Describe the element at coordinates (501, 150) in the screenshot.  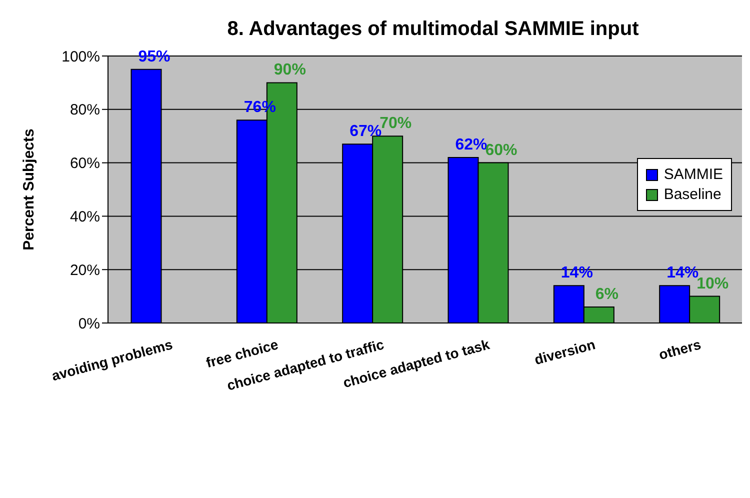
I see `data-label: 60%` at that location.